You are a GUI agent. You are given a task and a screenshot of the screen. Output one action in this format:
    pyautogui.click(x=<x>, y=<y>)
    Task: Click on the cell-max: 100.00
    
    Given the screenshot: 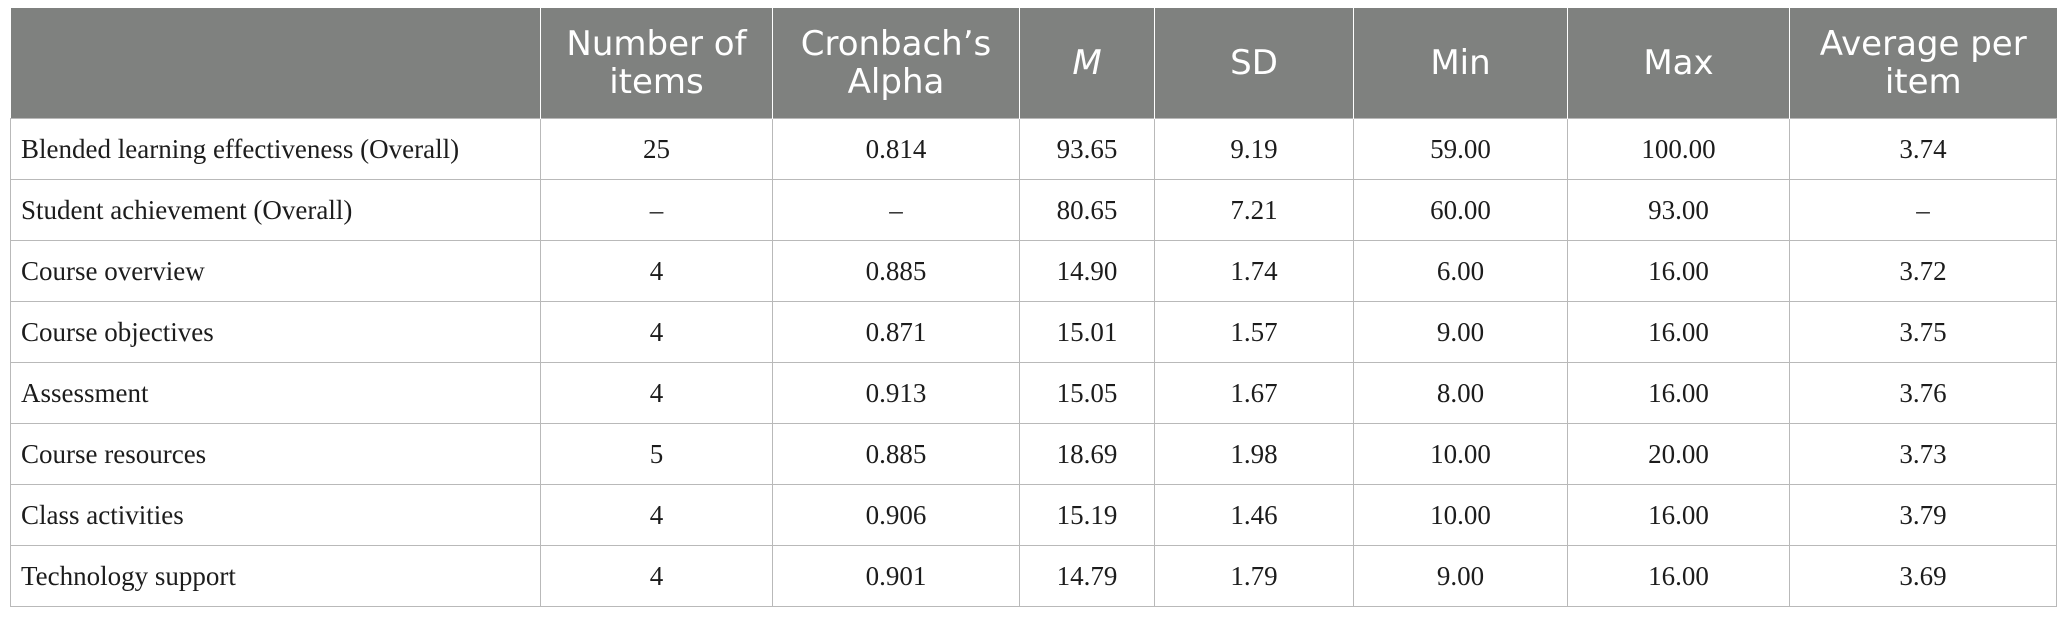 What is the action you would take?
    pyautogui.click(x=1678, y=149)
    